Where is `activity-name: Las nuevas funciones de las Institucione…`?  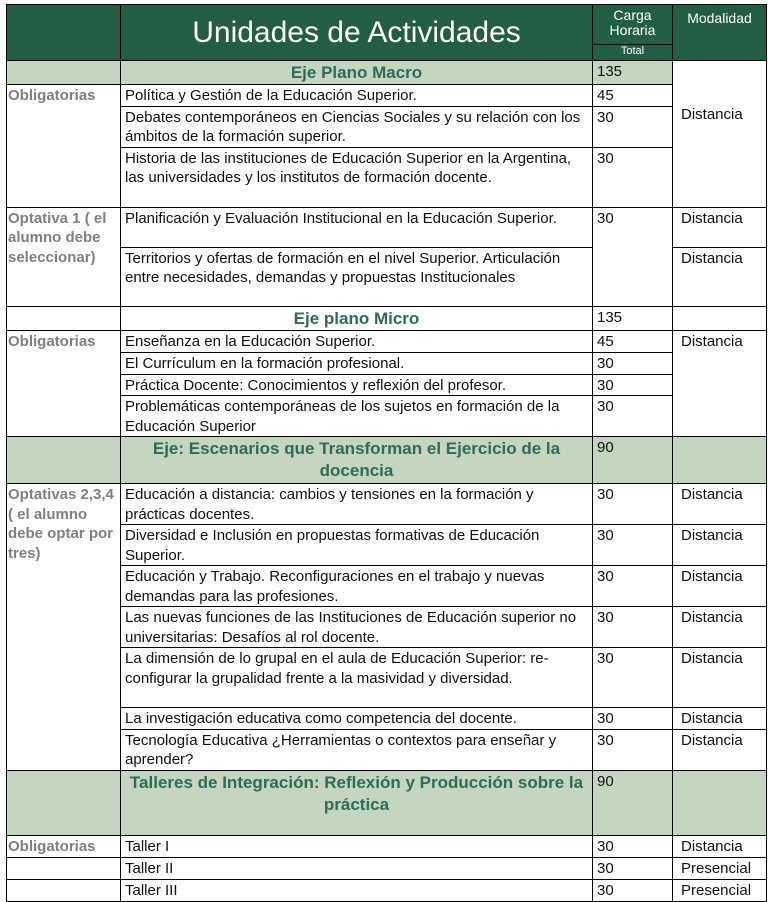
activity-name: Las nuevas funciones de las Institucione… is located at coordinates (356, 627).